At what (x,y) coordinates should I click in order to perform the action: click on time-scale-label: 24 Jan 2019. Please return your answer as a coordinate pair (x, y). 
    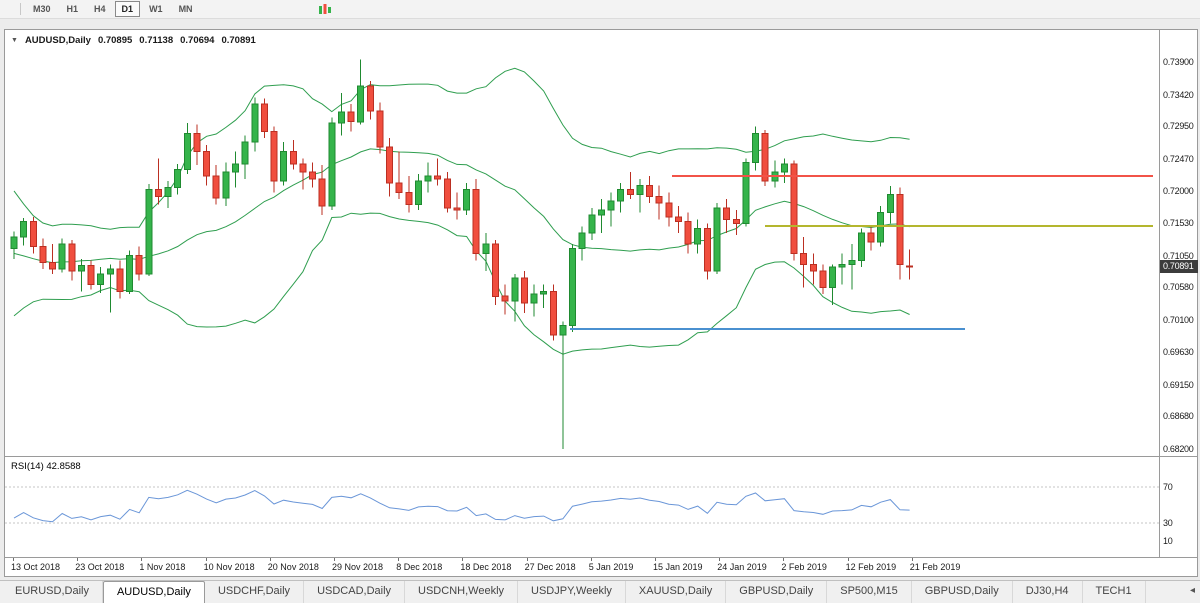
    Looking at the image, I should click on (742, 567).